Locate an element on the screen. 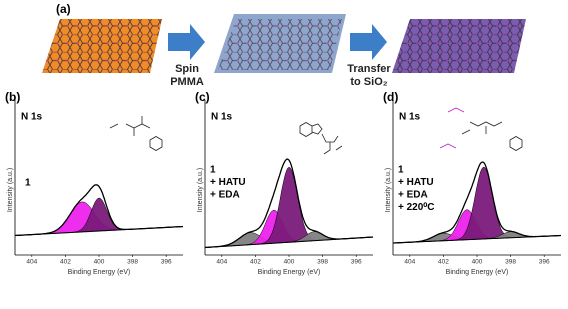  panel-label: (c) is located at coordinates (202, 97).